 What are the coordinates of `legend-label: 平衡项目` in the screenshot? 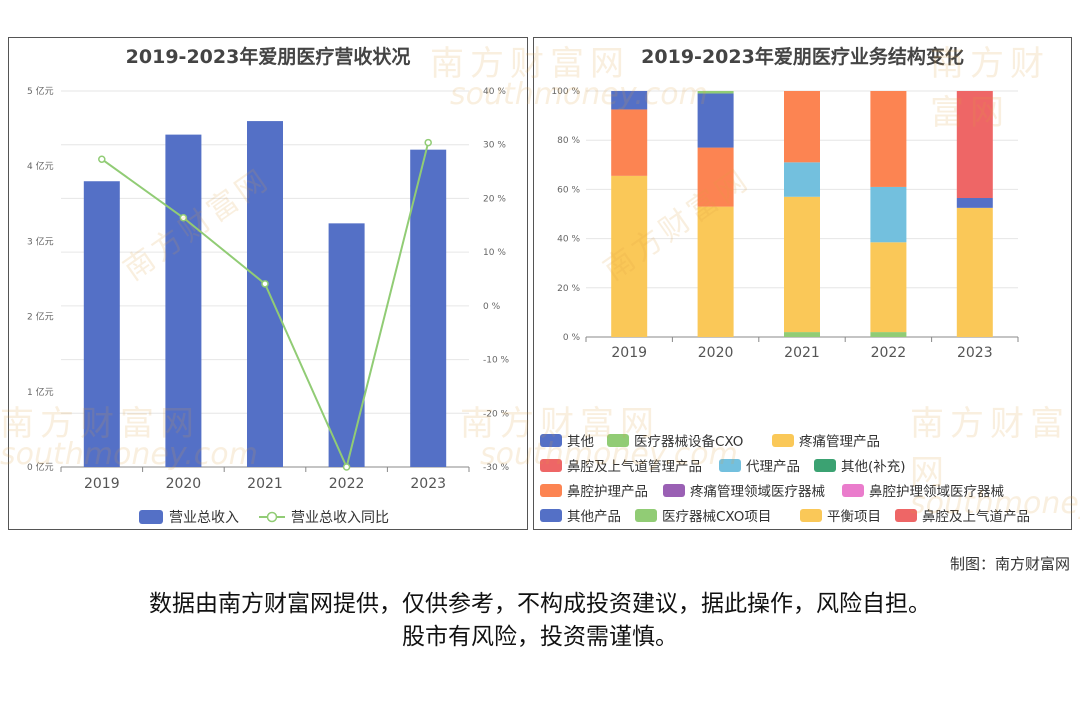 It's located at (854, 517).